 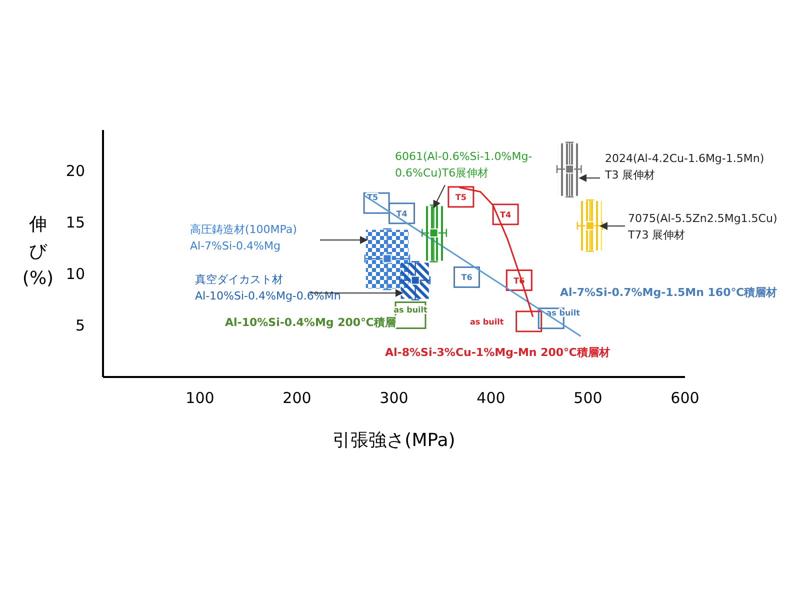 I want to click on data-label: T6, so click(x=467, y=277).